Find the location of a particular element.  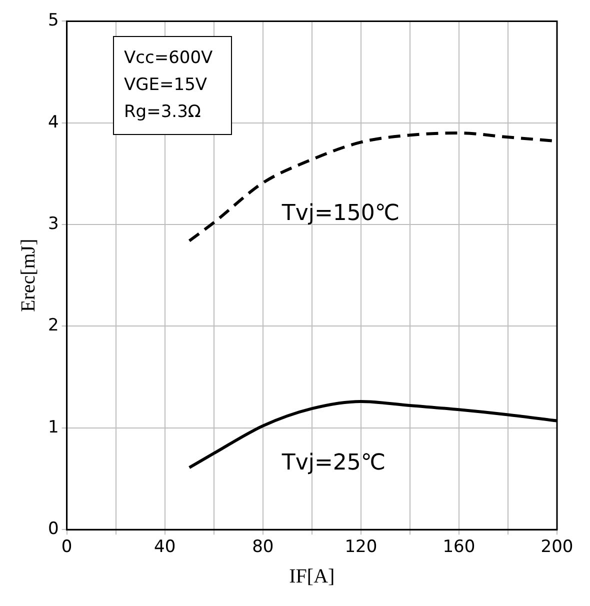

y-tick-label: 4 is located at coordinates (53, 122).